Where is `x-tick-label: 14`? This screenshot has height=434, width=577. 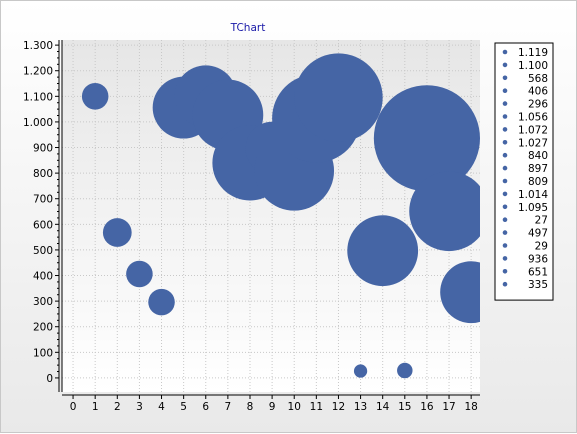 x-tick-label: 14 is located at coordinates (383, 407).